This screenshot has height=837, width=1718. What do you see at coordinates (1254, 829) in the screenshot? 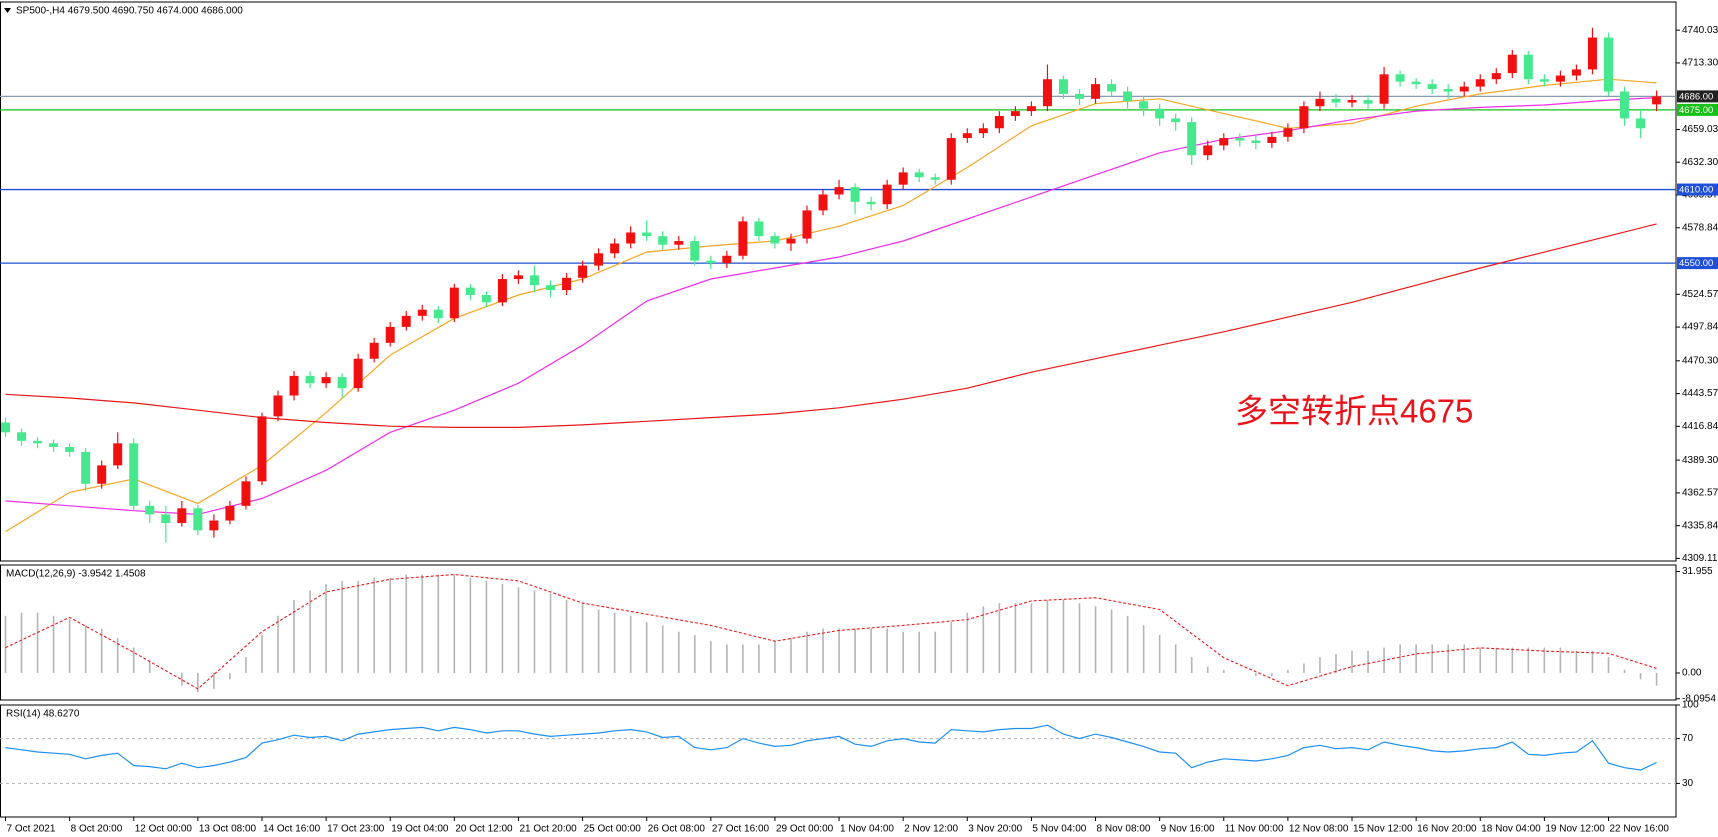
I see `x-tick-label: 11 Nov 00:00` at bounding box center [1254, 829].